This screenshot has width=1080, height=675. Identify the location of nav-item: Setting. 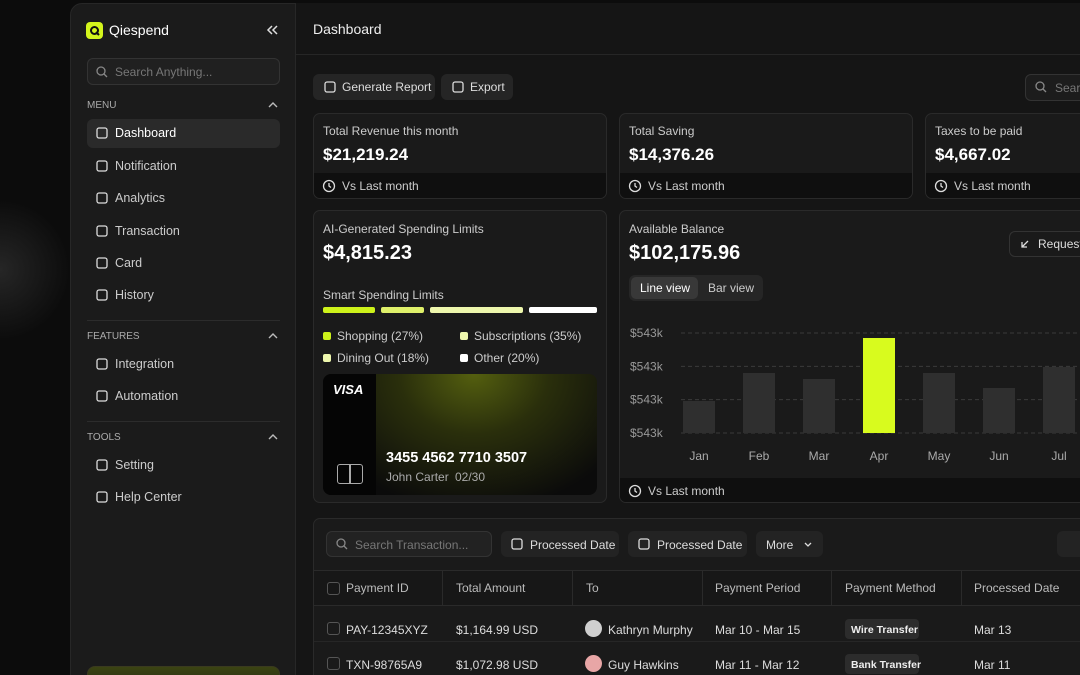
(134, 465).